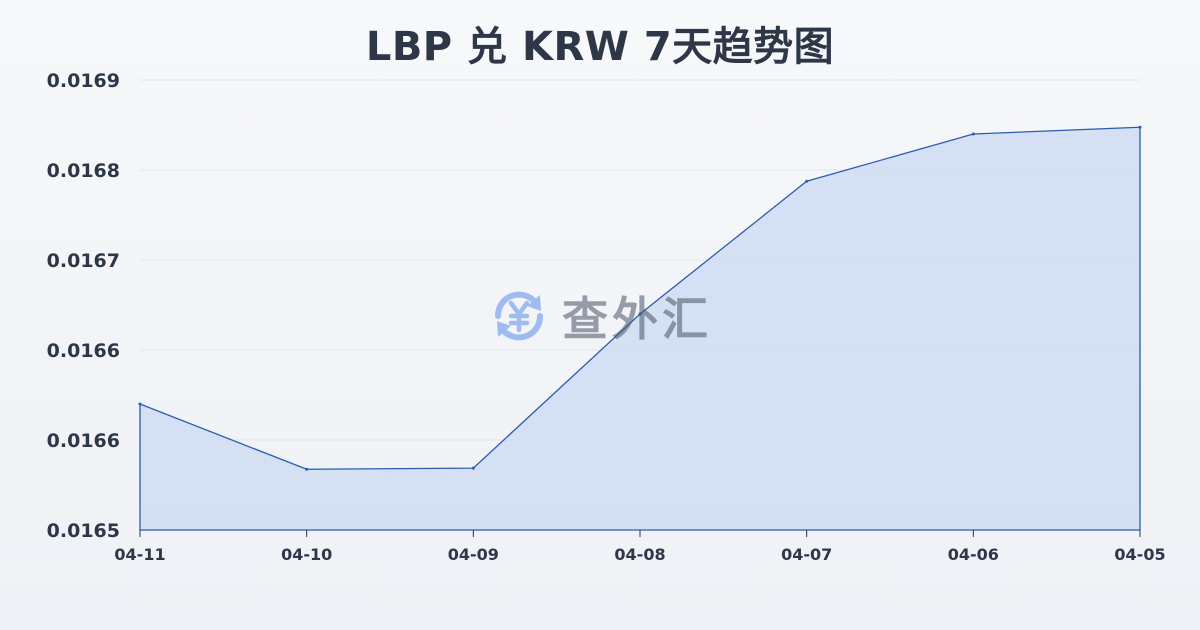  What do you see at coordinates (473, 554) in the screenshot?
I see `x-tick-label: 04-09` at bounding box center [473, 554].